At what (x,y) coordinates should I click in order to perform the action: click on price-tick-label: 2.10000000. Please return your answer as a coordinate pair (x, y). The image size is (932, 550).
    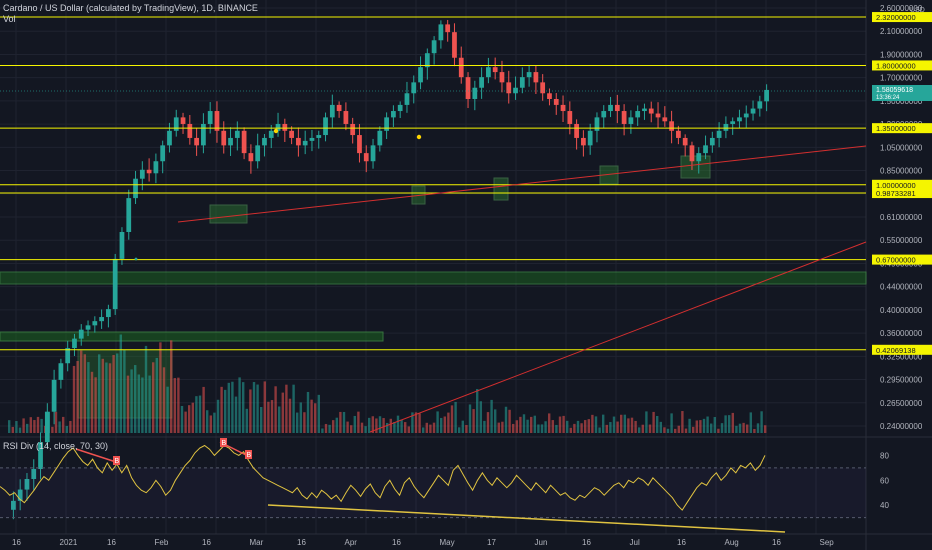
    Looking at the image, I should click on (901, 31).